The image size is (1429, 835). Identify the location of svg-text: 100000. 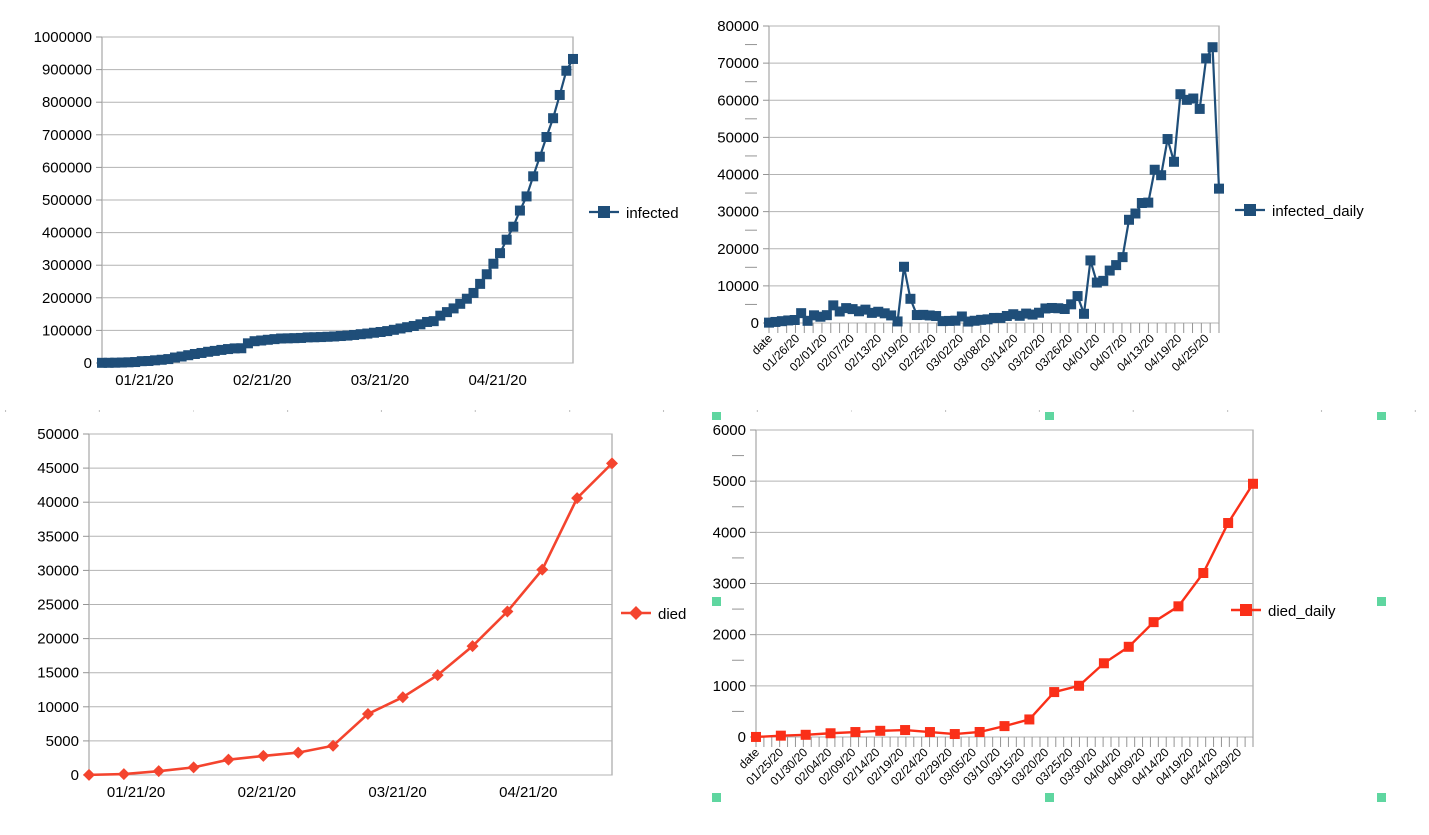
(67, 330).